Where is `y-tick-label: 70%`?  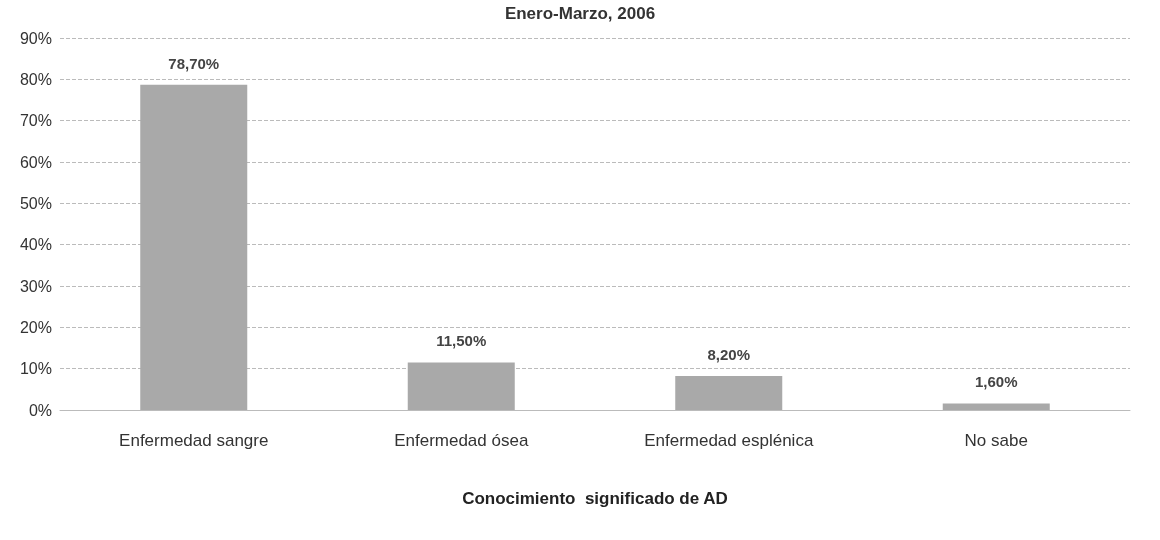 y-tick-label: 70% is located at coordinates (35, 121).